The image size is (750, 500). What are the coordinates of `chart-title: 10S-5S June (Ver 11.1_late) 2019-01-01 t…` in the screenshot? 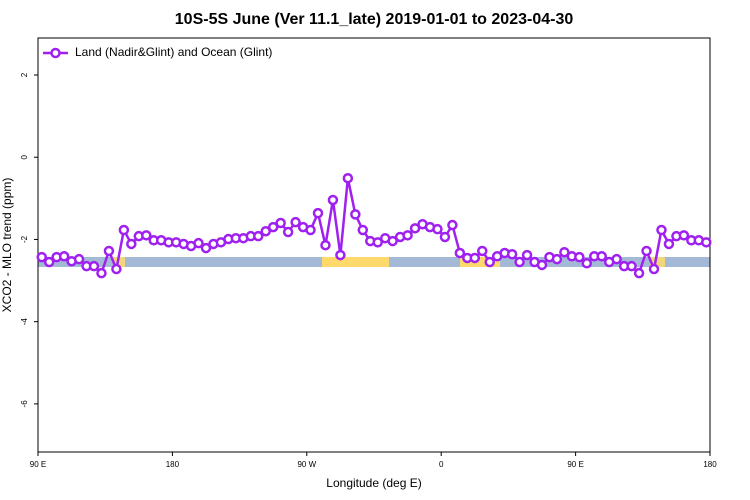 It's located at (374, 19).